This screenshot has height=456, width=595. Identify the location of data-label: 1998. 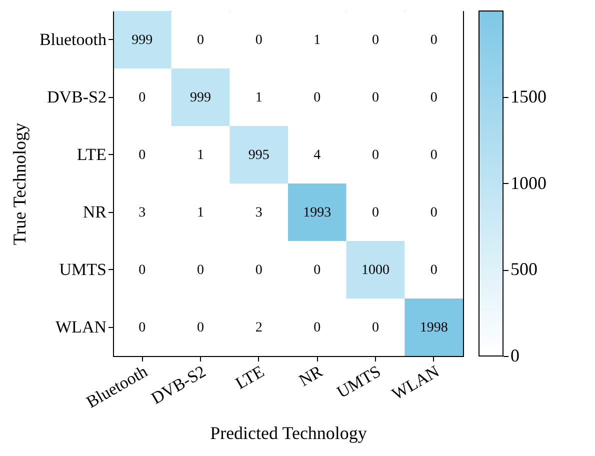
(434, 328).